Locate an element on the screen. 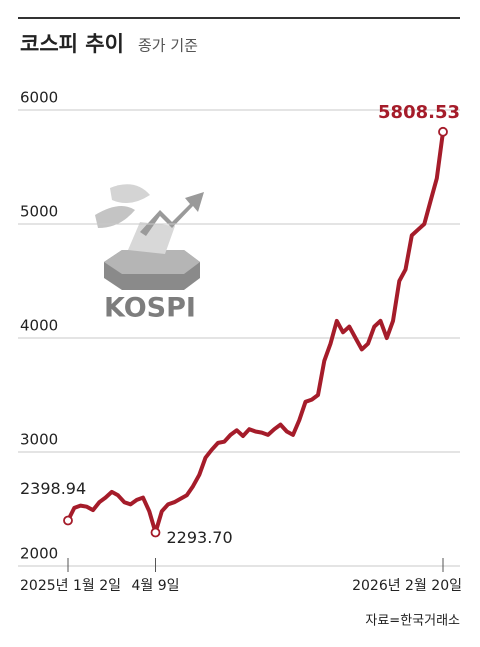 The width and height of the screenshot is (480, 647). y-tick-label: 3000 is located at coordinates (39, 440).